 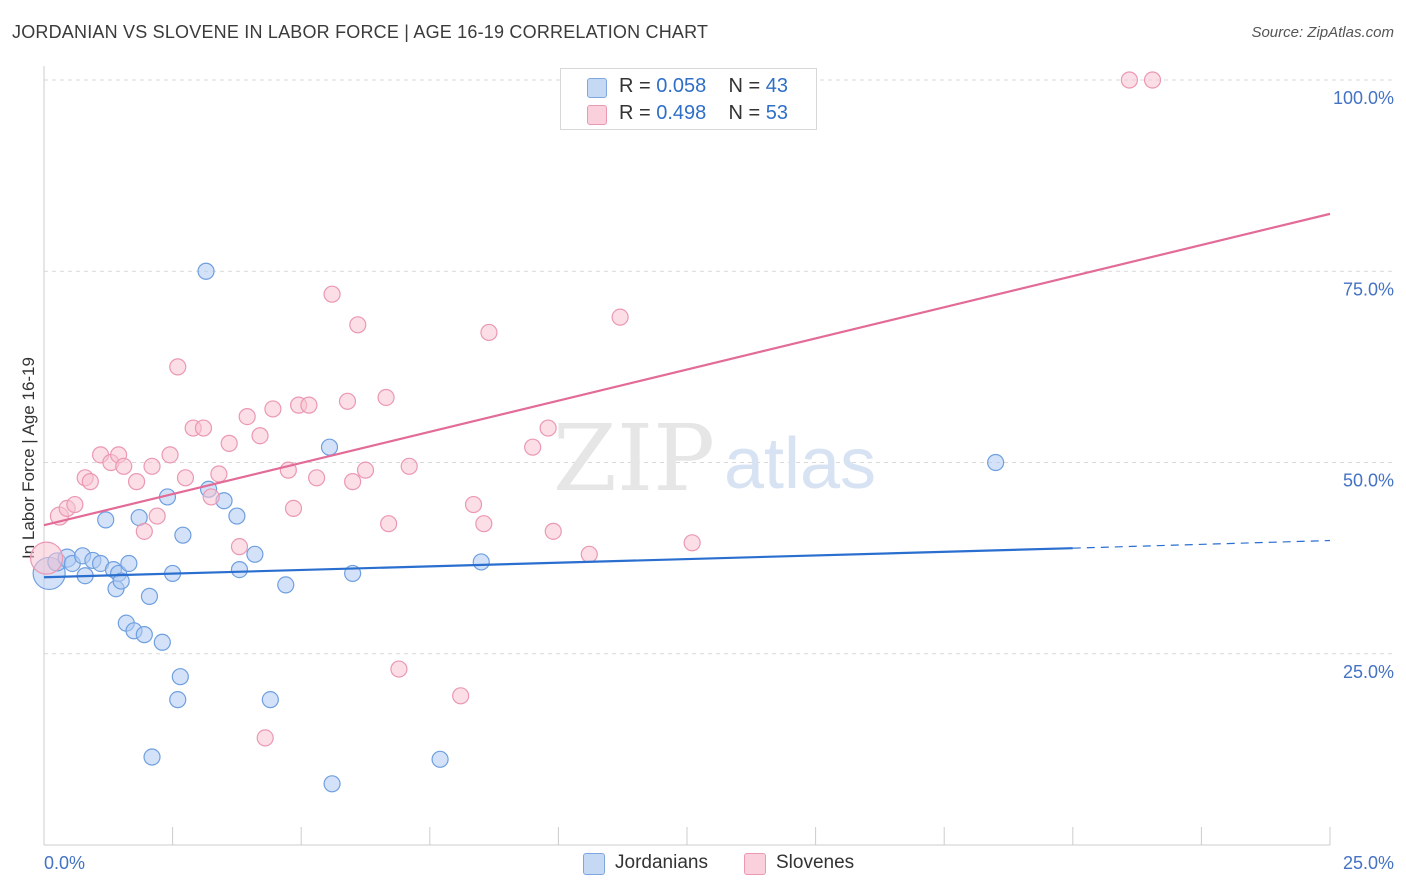 I want to click on bottom-legend-label-blue: Jordanians, so click(x=661, y=862).